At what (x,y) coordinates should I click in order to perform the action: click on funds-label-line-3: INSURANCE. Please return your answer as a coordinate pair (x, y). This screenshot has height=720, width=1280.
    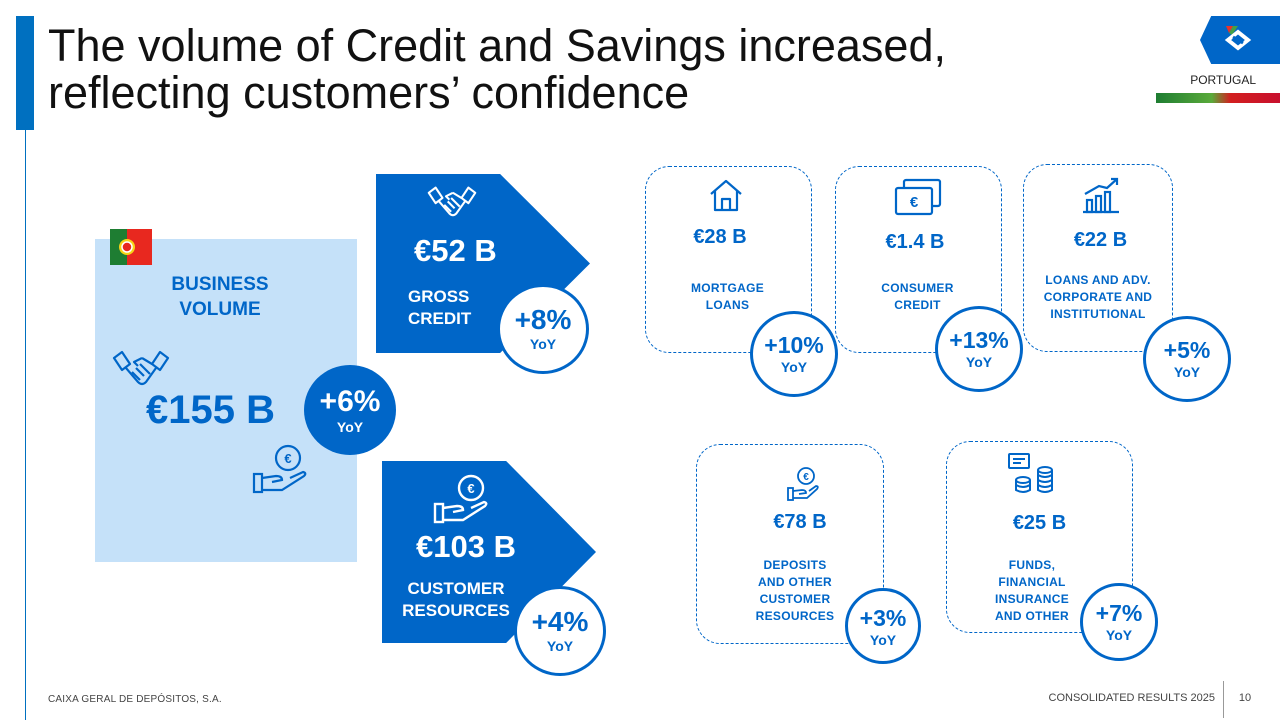
    Looking at the image, I should click on (1032, 599).